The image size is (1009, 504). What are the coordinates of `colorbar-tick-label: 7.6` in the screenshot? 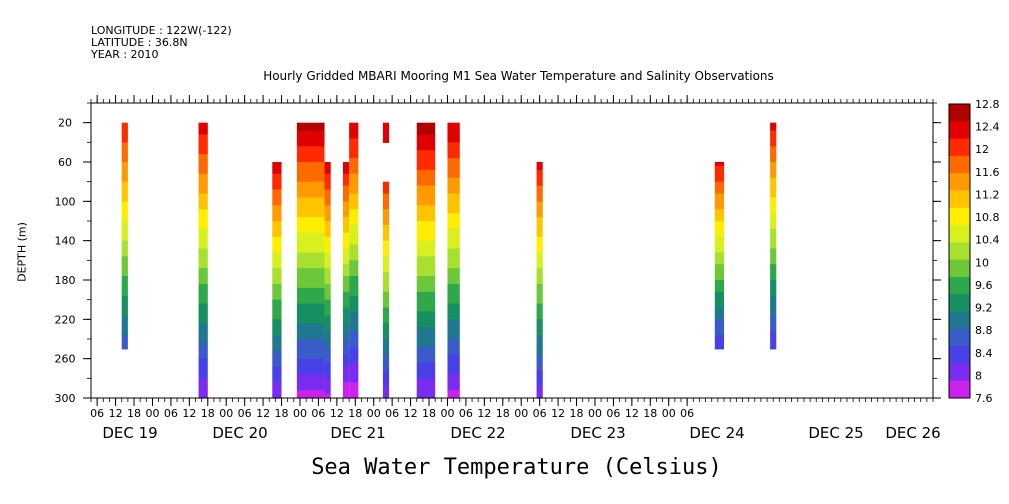 It's located at (984, 398).